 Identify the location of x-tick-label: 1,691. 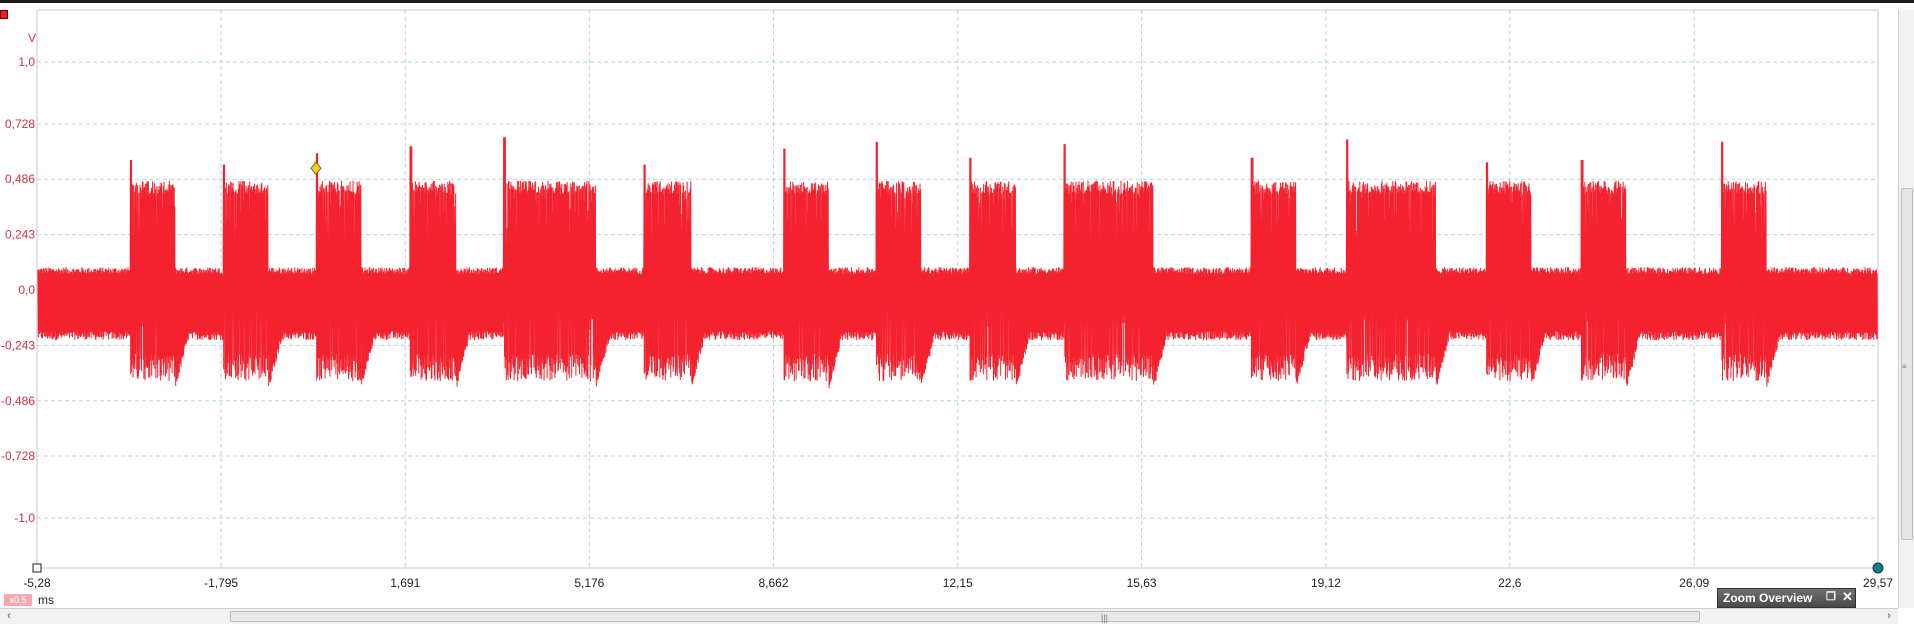
(405, 583).